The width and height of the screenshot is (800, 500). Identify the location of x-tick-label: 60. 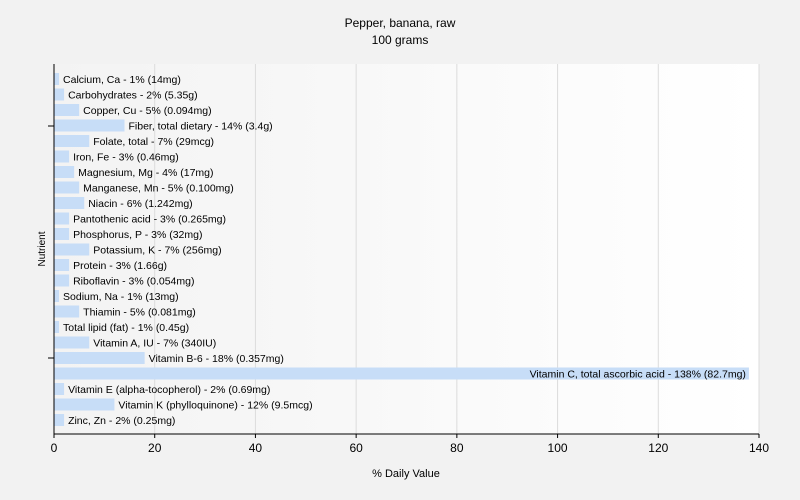
(356, 448).